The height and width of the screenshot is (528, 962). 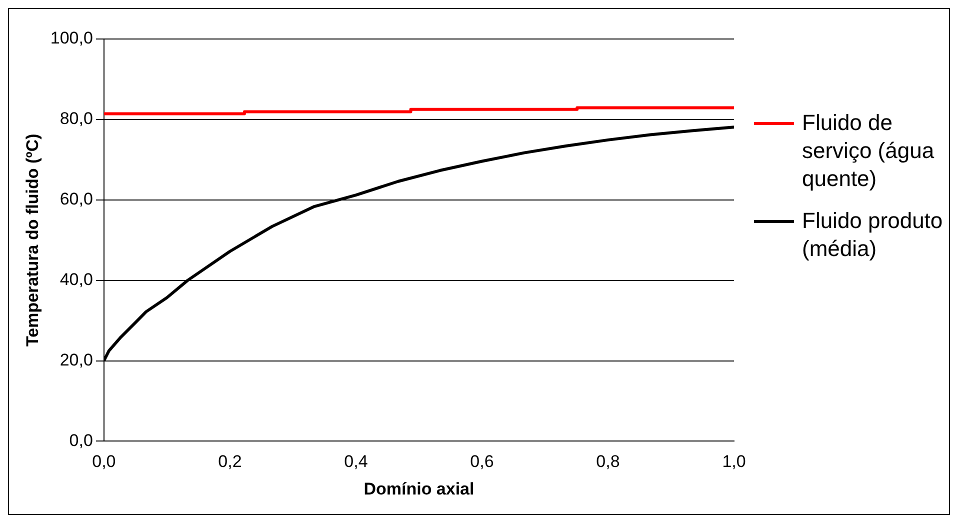 What do you see at coordinates (81, 440) in the screenshot?
I see `y-tick-label: 0,0` at bounding box center [81, 440].